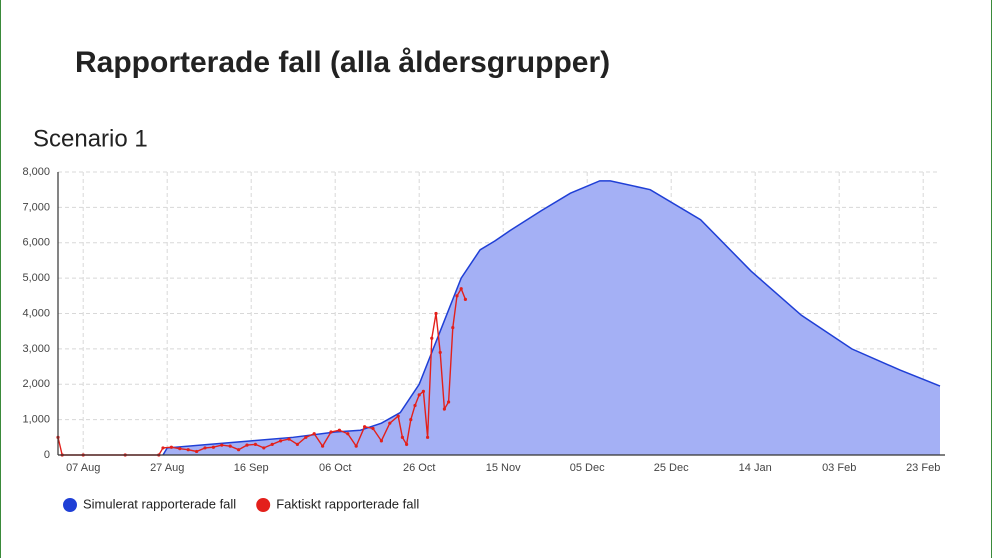  I want to click on x-tick-label: 05 Dec, so click(587, 468).